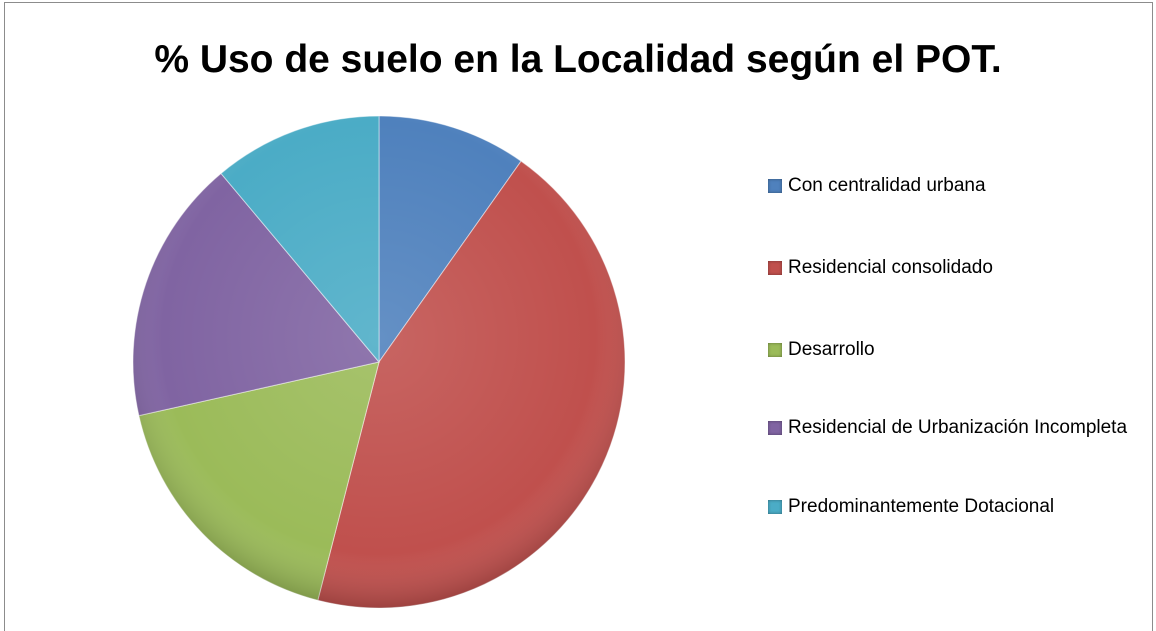 This screenshot has height=631, width=1156. Describe the element at coordinates (887, 185) in the screenshot. I see `legend-label: Con centralidad urbana` at that location.